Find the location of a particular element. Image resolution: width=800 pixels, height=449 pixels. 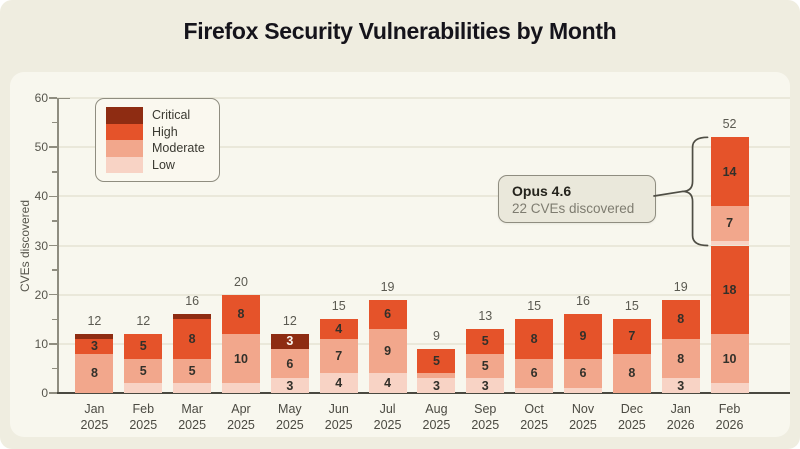

legend: Critical High Moderate Low is located at coordinates (157, 140).